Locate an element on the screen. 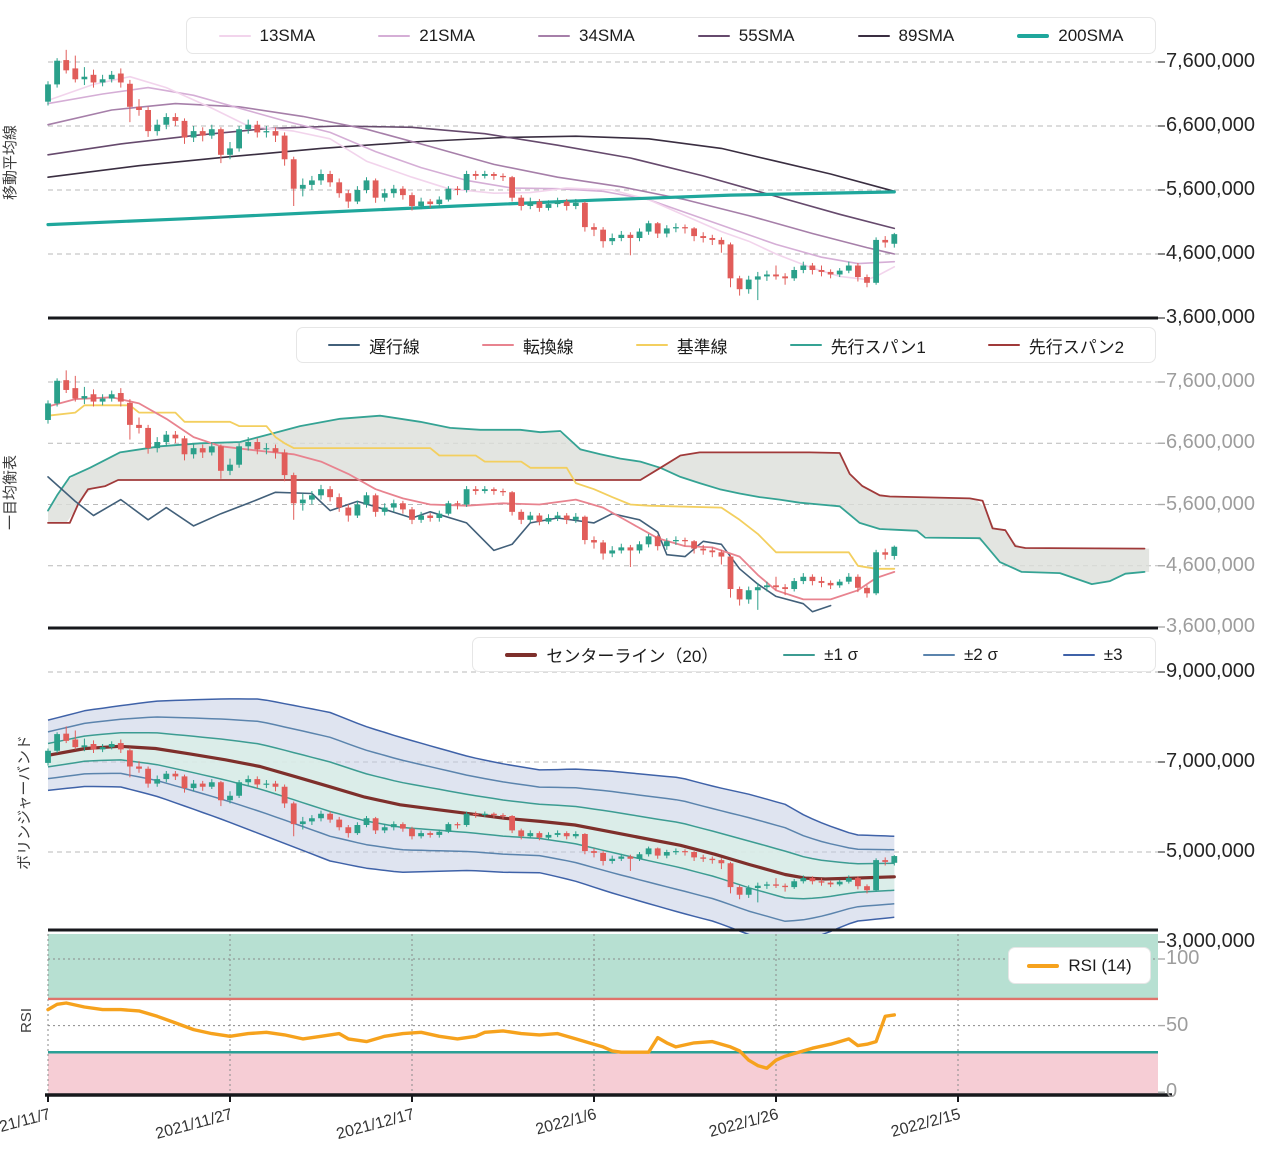 This screenshot has width=1276, height=1152. legend-label: 13SMA is located at coordinates (287, 35).